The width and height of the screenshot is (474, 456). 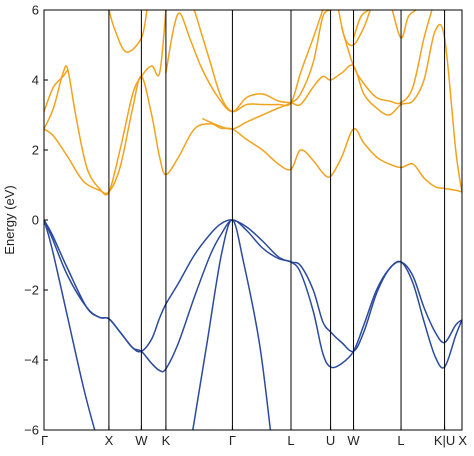 What do you see at coordinates (31, 290) in the screenshot?
I see `y-tick-label: −2` at bounding box center [31, 290].